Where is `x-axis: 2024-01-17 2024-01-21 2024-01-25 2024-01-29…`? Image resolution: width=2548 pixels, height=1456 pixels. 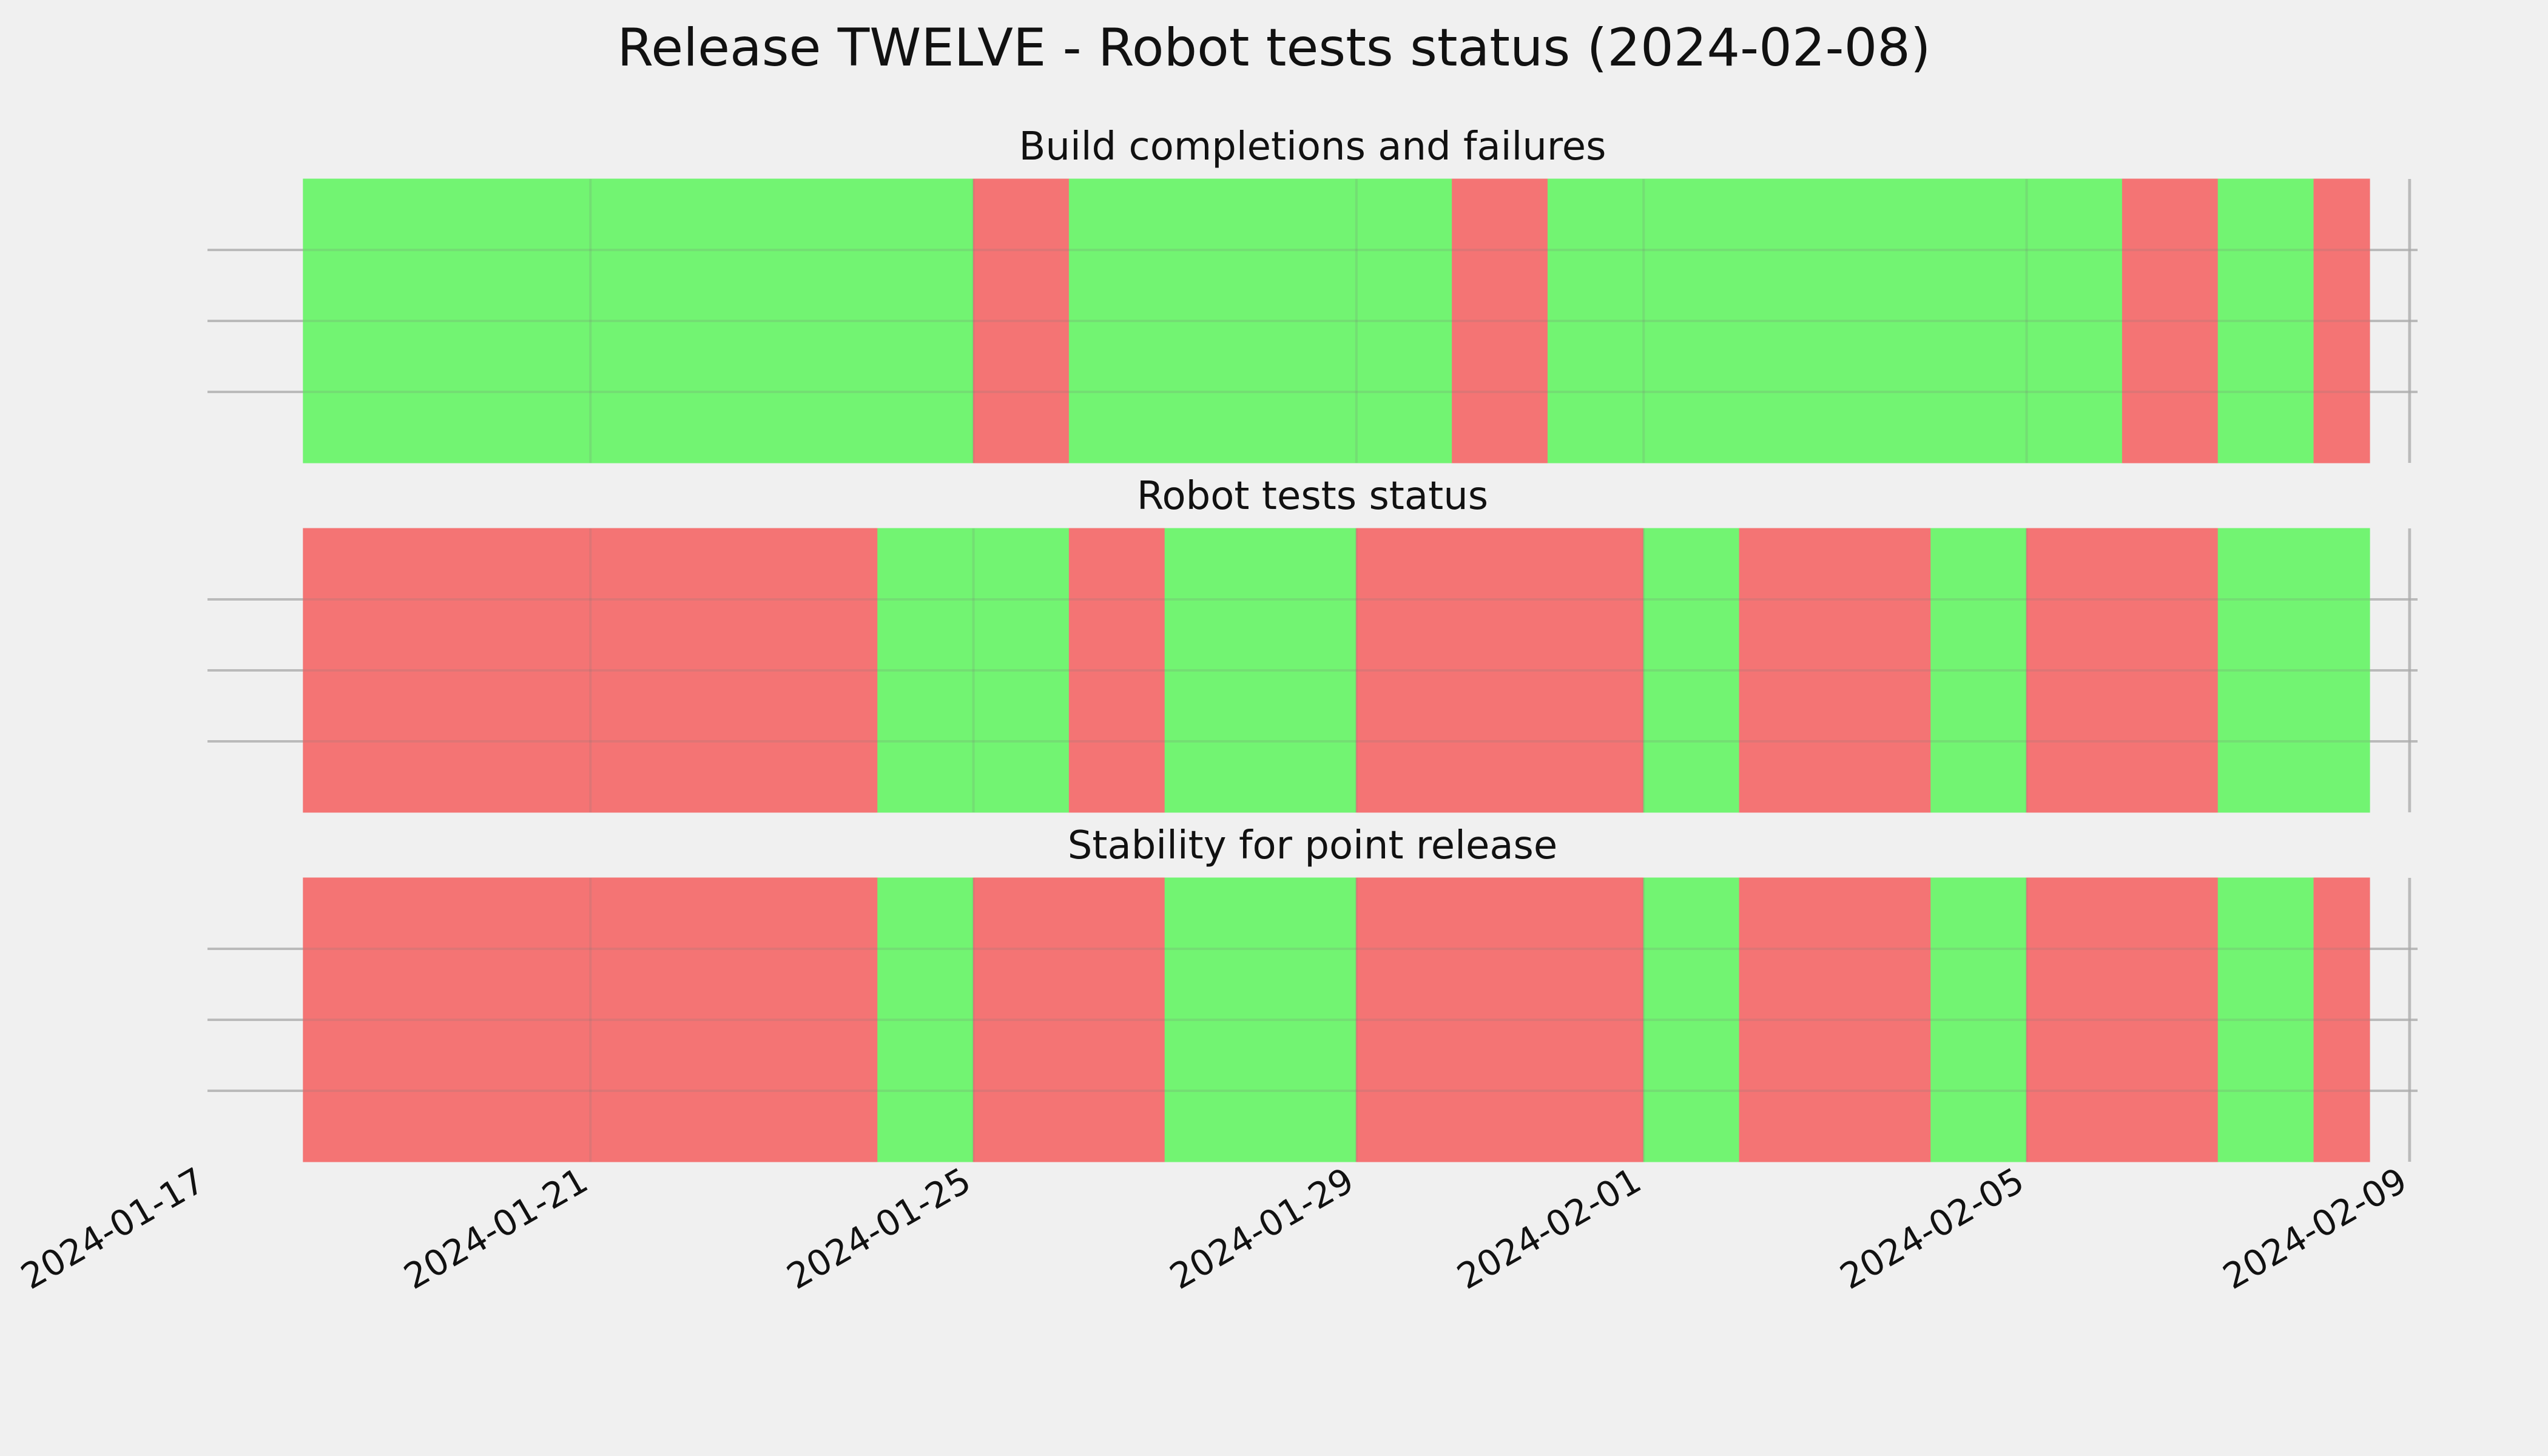 x-axis: 2024-01-17 2024-01-21 2024-01-25 2024-01-29… is located at coordinates (1214, 1228).